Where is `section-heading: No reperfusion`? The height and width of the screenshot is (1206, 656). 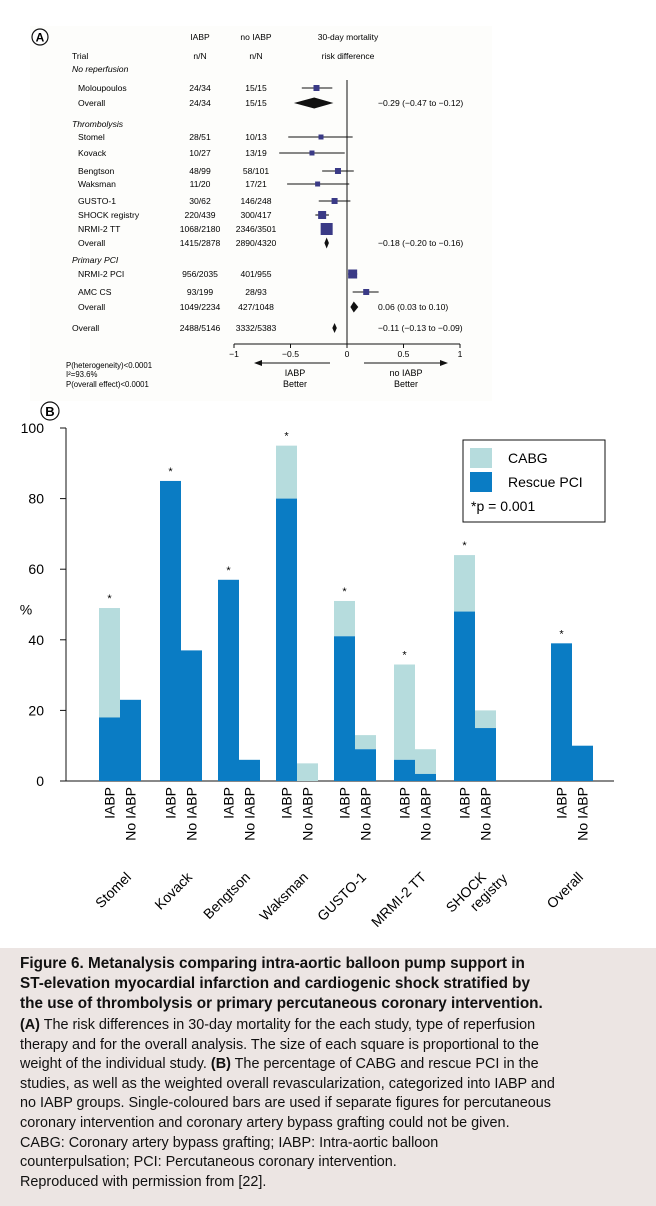
section-heading: No reperfusion is located at coordinates (100, 69).